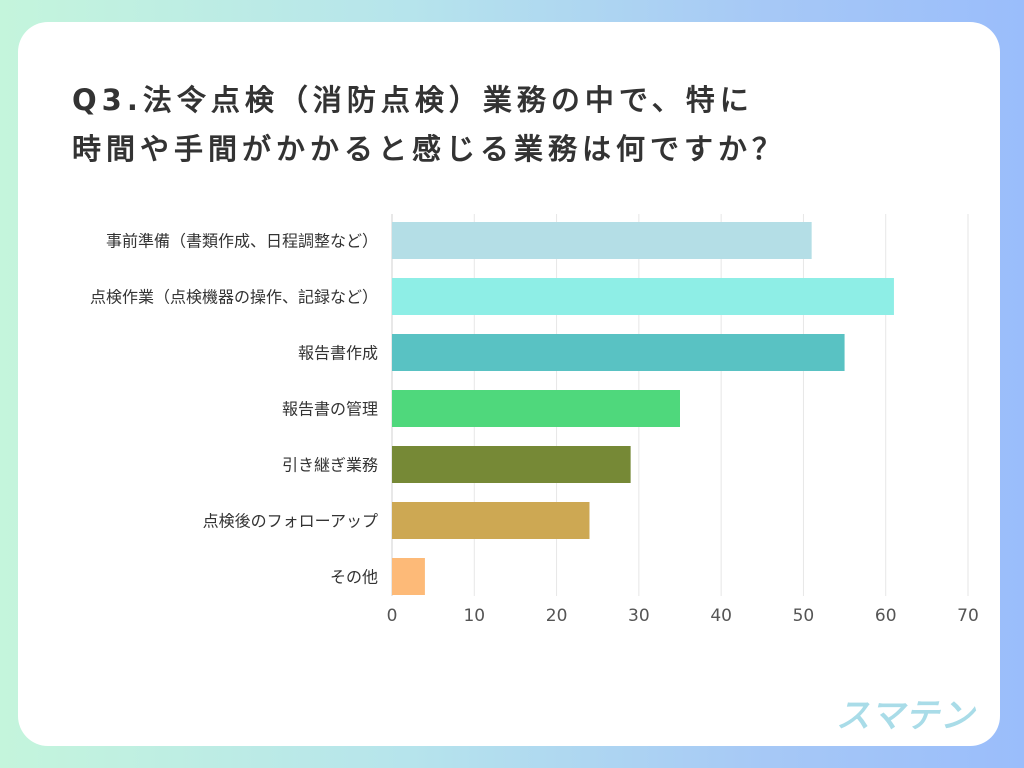  What do you see at coordinates (338, 353) in the screenshot?
I see `category-label: 報告書作成` at bounding box center [338, 353].